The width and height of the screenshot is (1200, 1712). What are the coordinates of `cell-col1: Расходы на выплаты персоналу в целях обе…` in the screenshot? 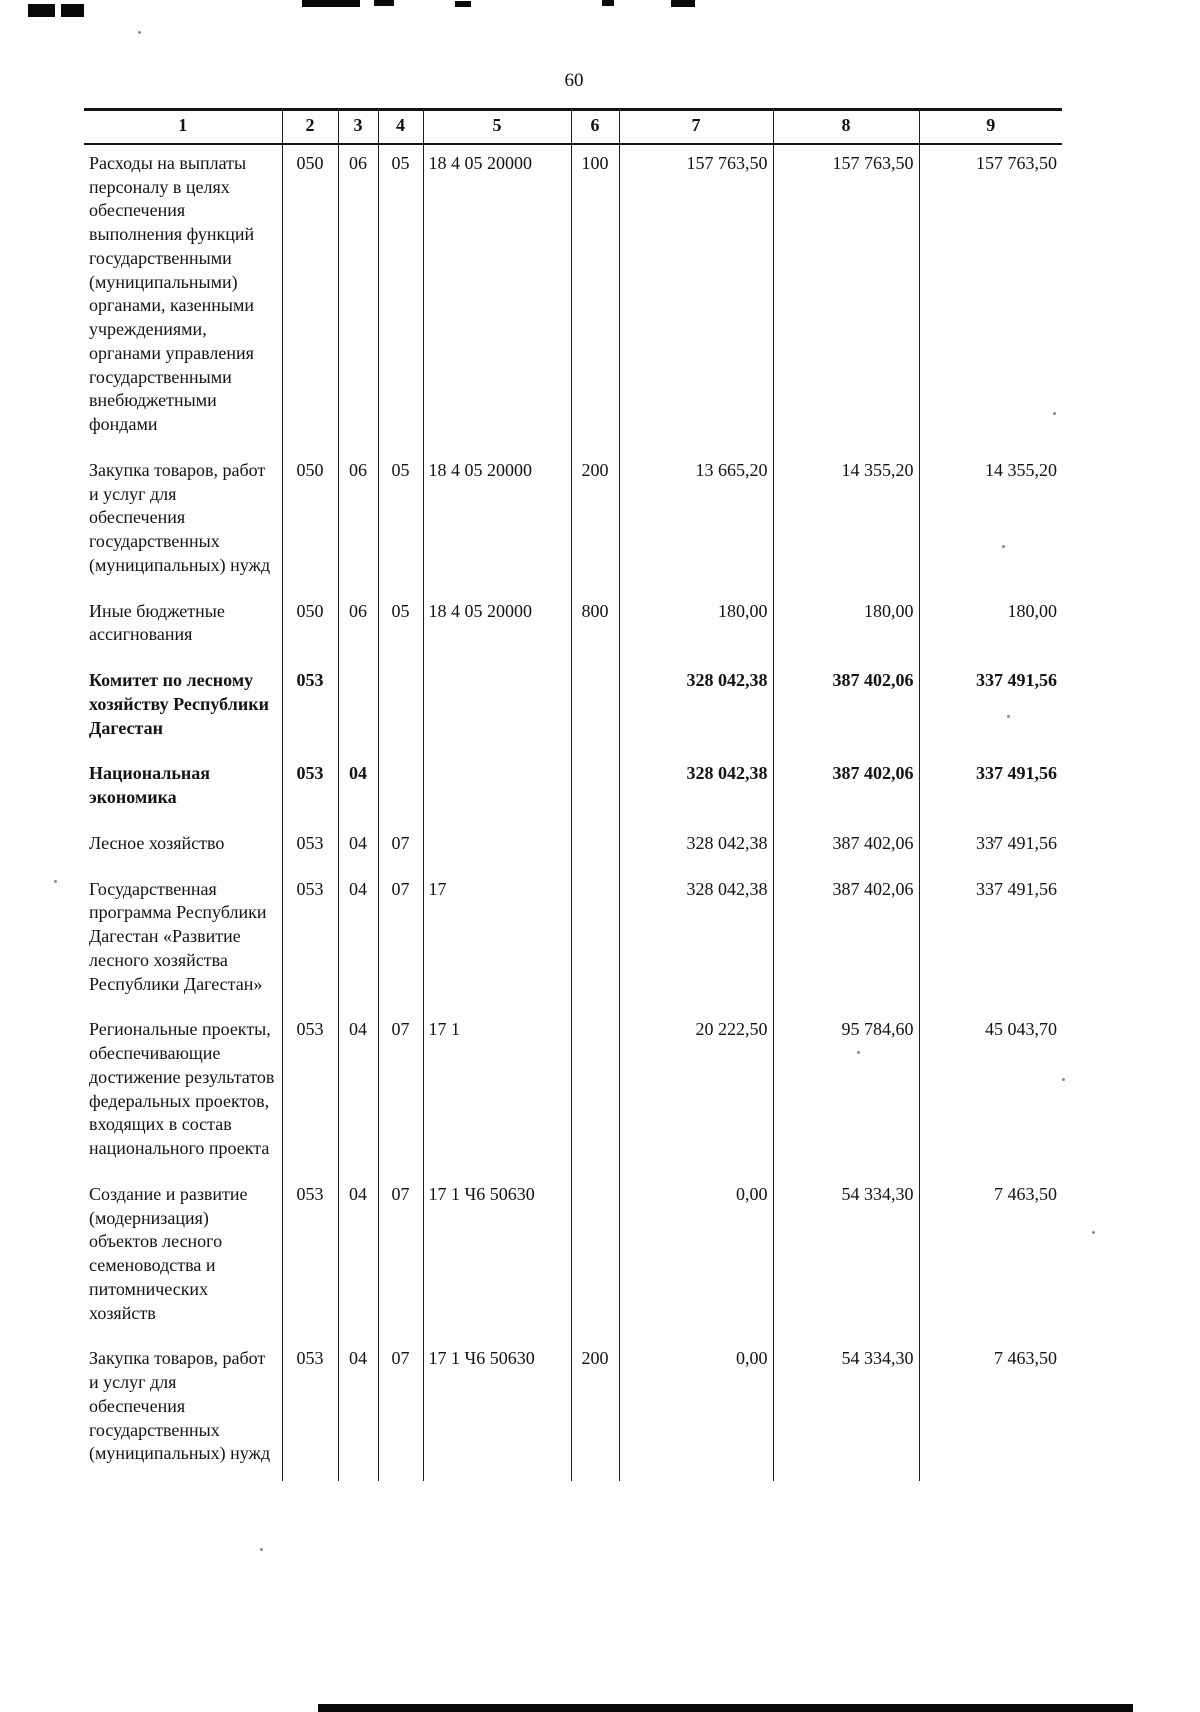 It's located at (172, 293).